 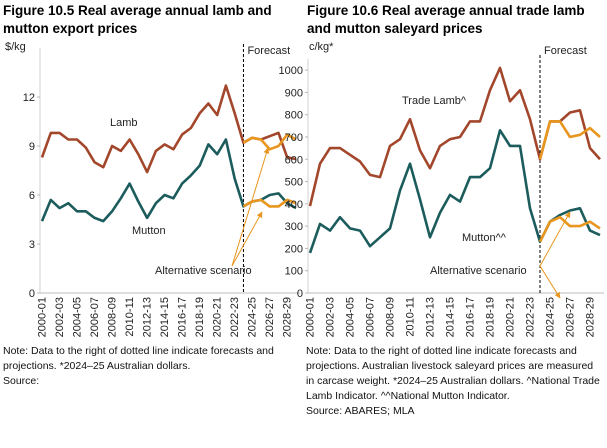 What do you see at coordinates (434, 101) in the screenshot?
I see `series-label: Trade Lamb^` at bounding box center [434, 101].